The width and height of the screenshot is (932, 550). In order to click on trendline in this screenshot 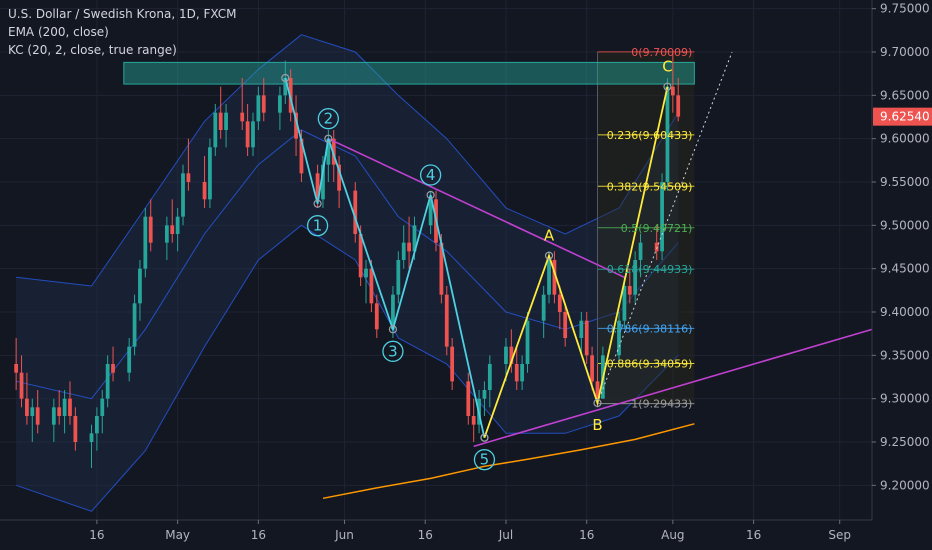, I will do `click(673, 388)`.